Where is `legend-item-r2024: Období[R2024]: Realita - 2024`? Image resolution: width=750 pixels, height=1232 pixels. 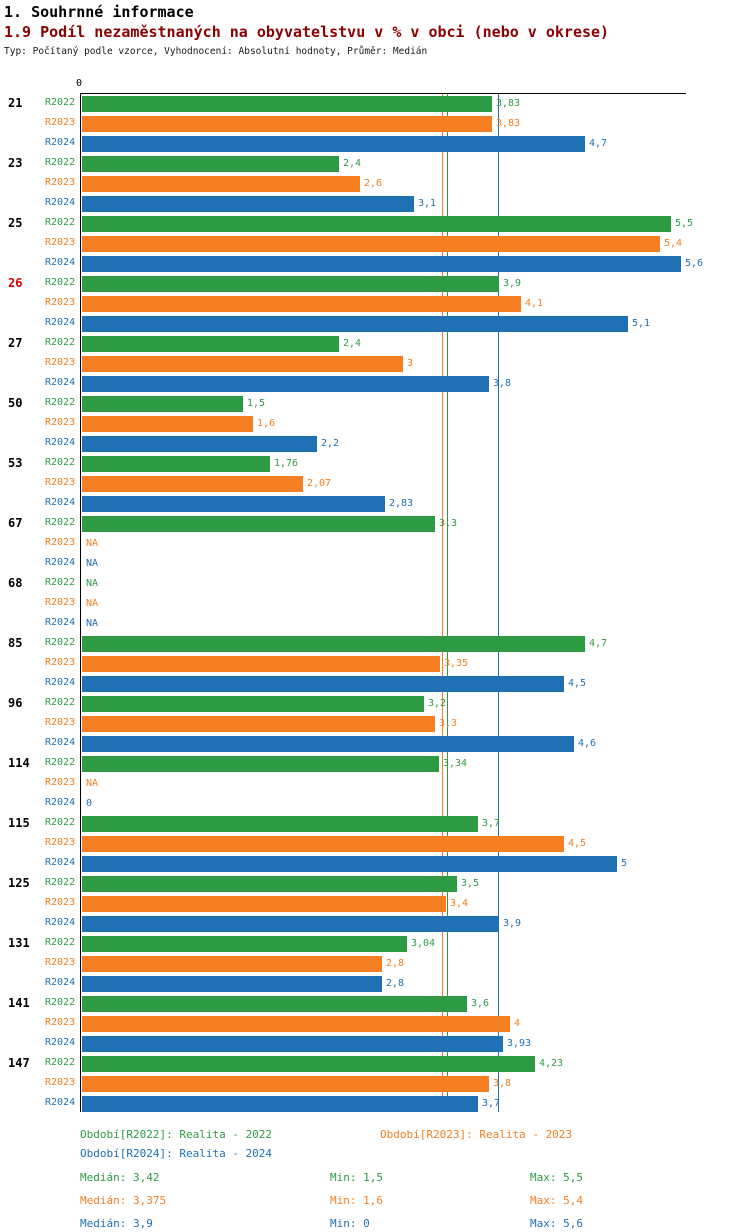
legend-item-r2024: Období[R2024]: Realita - 2024 is located at coordinates (176, 1153).